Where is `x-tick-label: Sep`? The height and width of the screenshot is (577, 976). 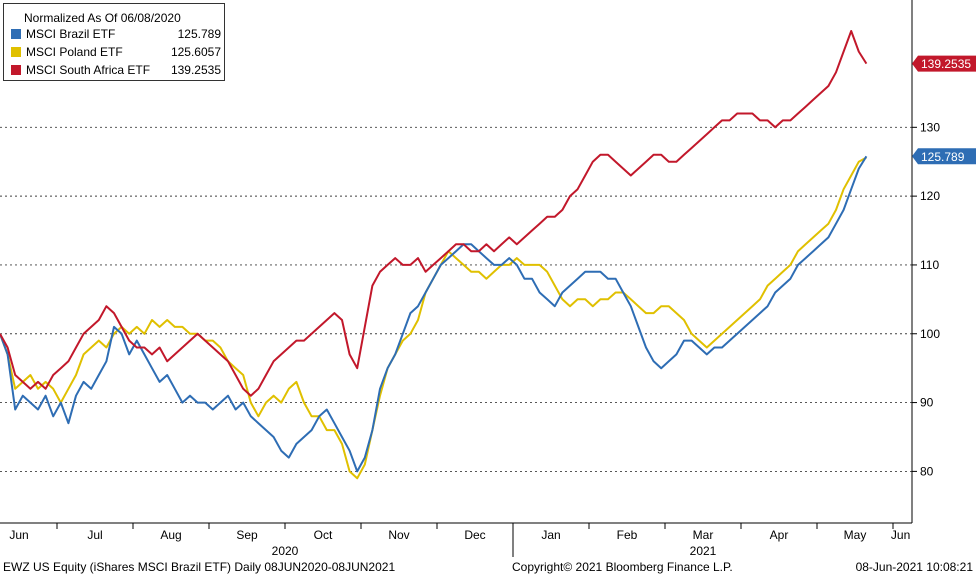 x-tick-label: Sep is located at coordinates (247, 535).